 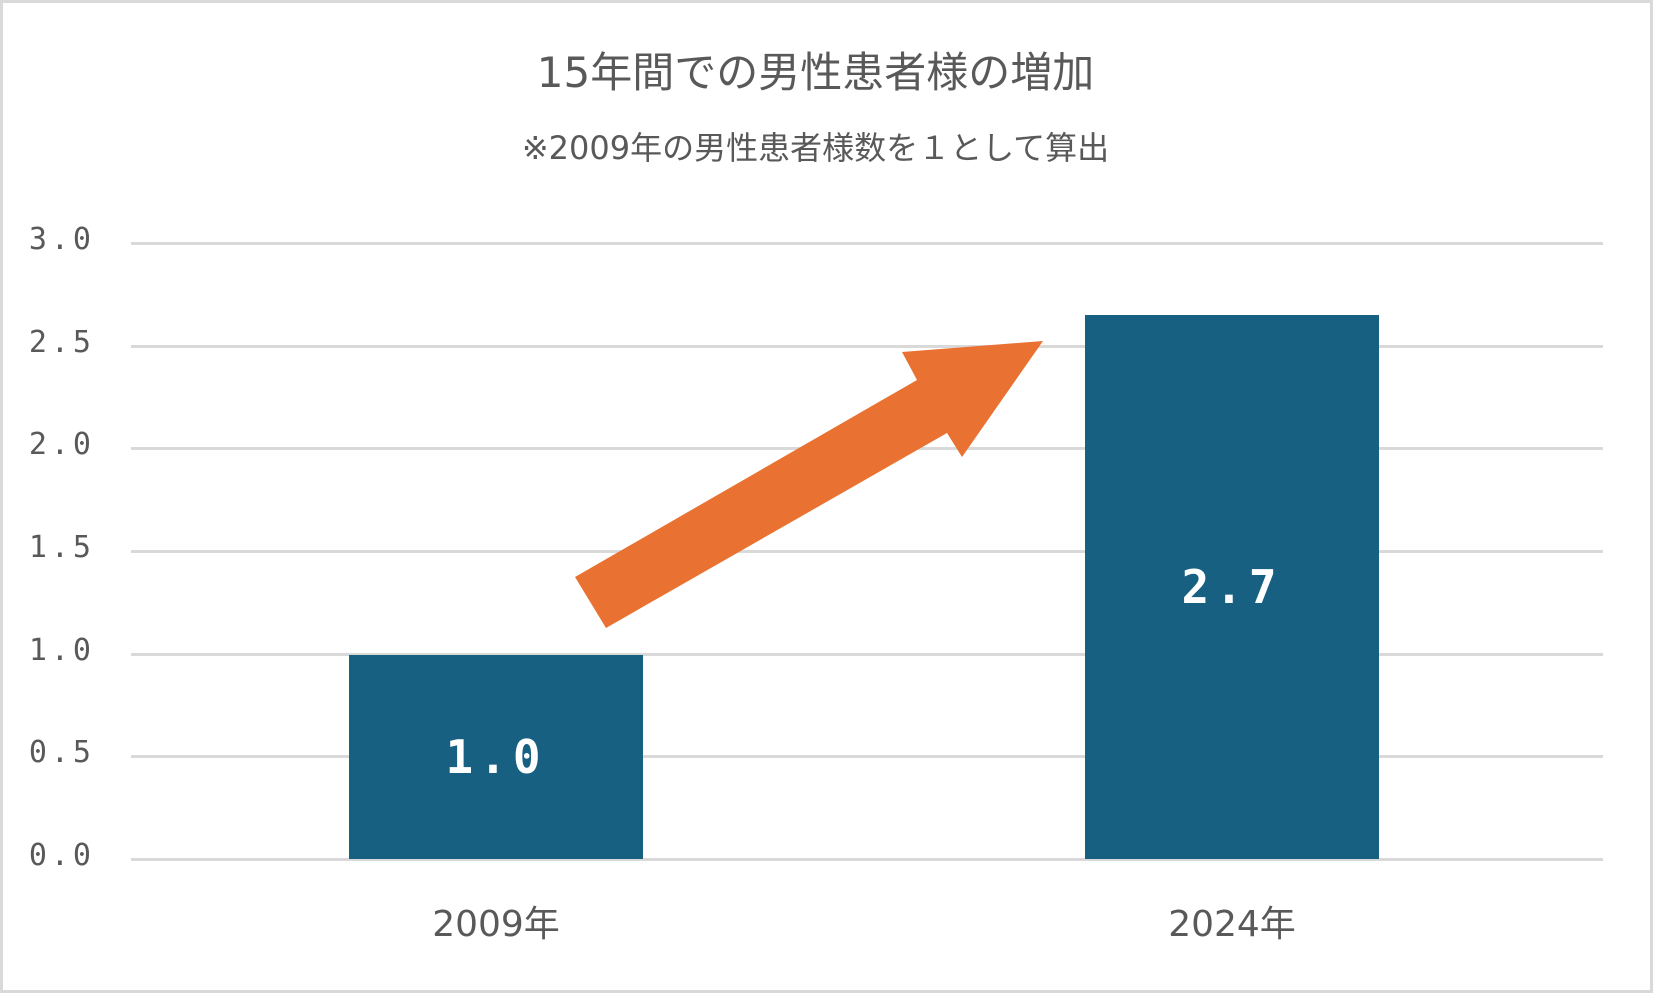 I want to click on chart-subtitle-wrap: ※2009年の男性患者様数を１として算出, so click(x=821, y=148).